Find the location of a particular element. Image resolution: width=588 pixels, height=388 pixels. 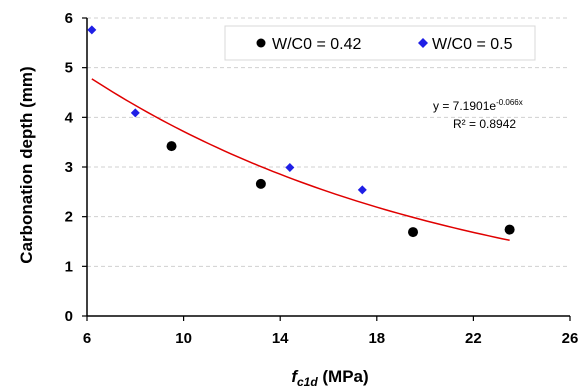

legend-marker-diamond is located at coordinates (423, 43).